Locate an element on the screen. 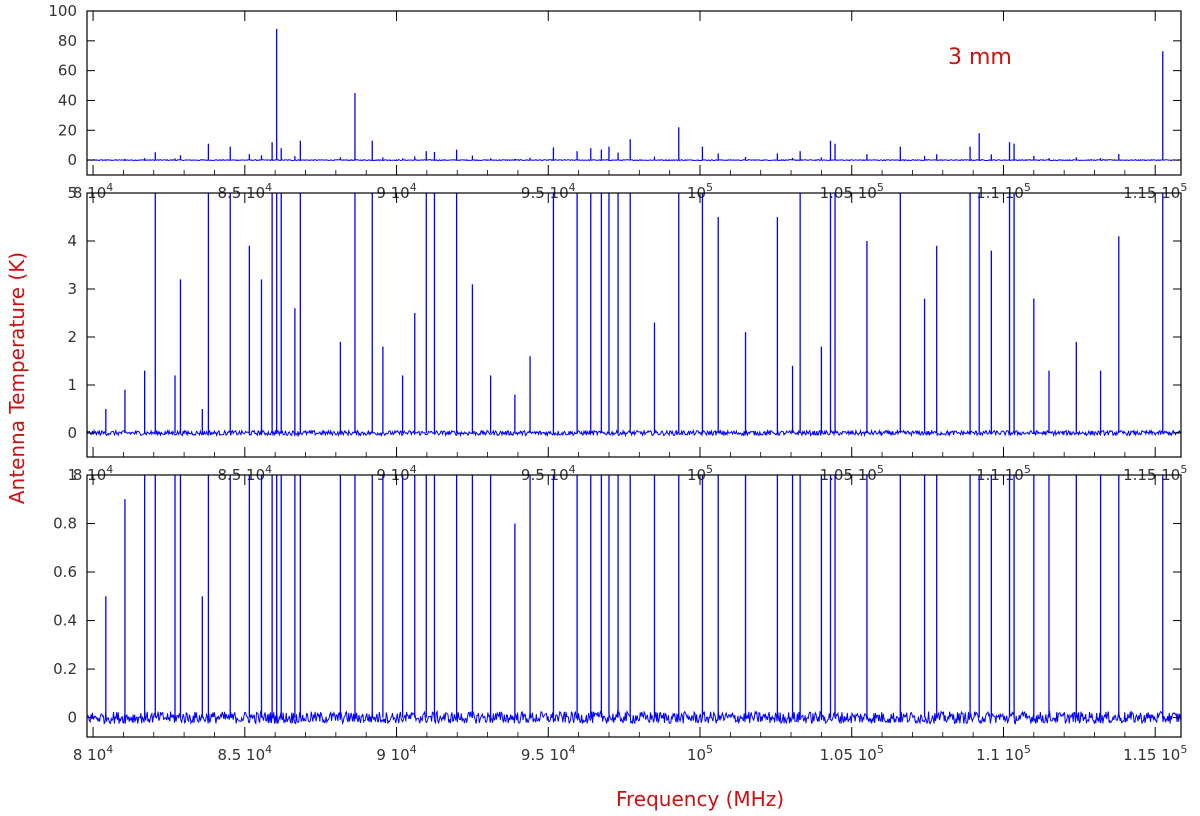 The width and height of the screenshot is (1200, 816). y-tick-label: 0.2 is located at coordinates (65, 669).